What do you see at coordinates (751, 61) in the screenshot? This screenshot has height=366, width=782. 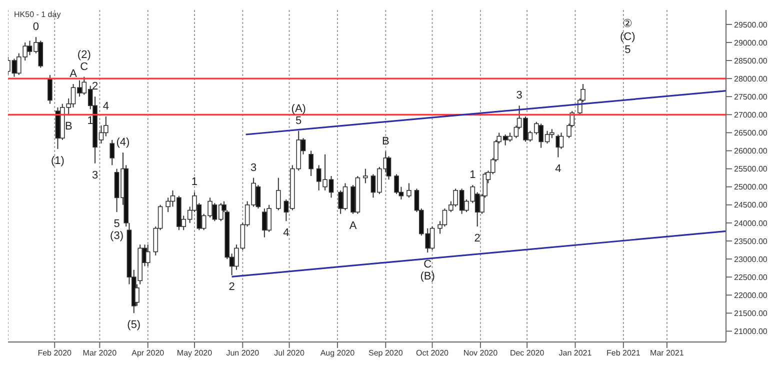 I see `y-tick-label: 28500.00` at bounding box center [751, 61].